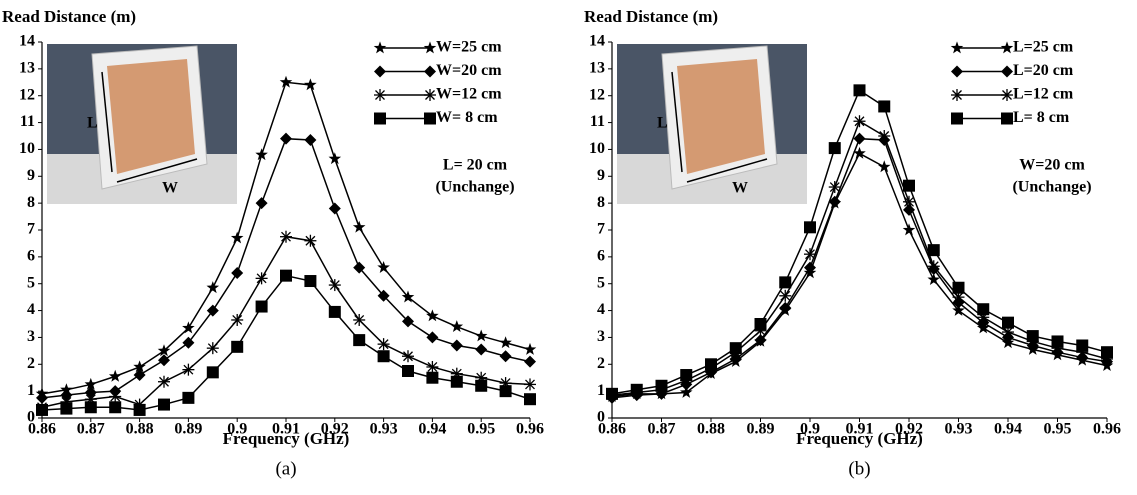  I want to click on y-tick-label: 6, so click(31, 256).